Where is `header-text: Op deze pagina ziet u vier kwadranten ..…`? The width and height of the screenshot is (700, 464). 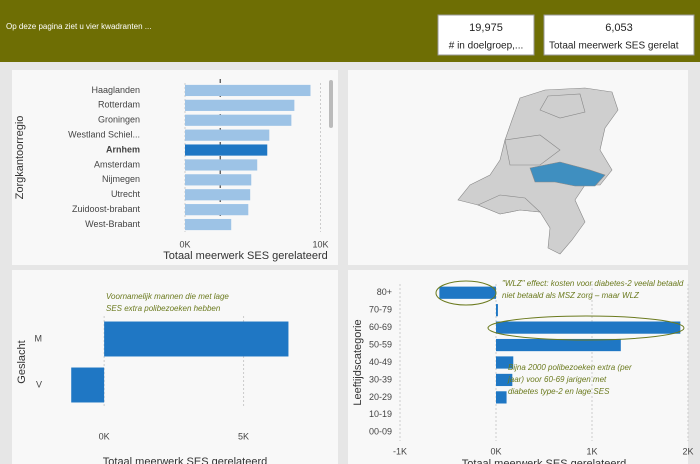
header-text: Op deze pagina ziet u vier kwadranten ..… is located at coordinates (78, 26).